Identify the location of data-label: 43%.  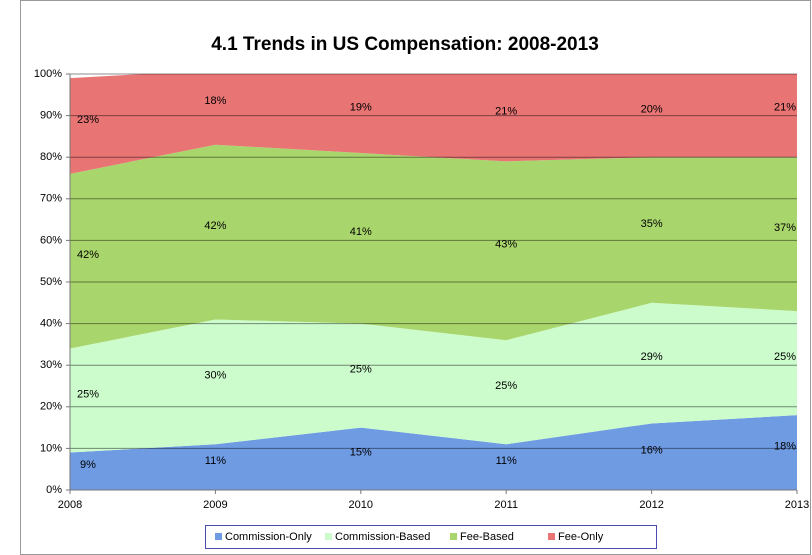
(506, 245).